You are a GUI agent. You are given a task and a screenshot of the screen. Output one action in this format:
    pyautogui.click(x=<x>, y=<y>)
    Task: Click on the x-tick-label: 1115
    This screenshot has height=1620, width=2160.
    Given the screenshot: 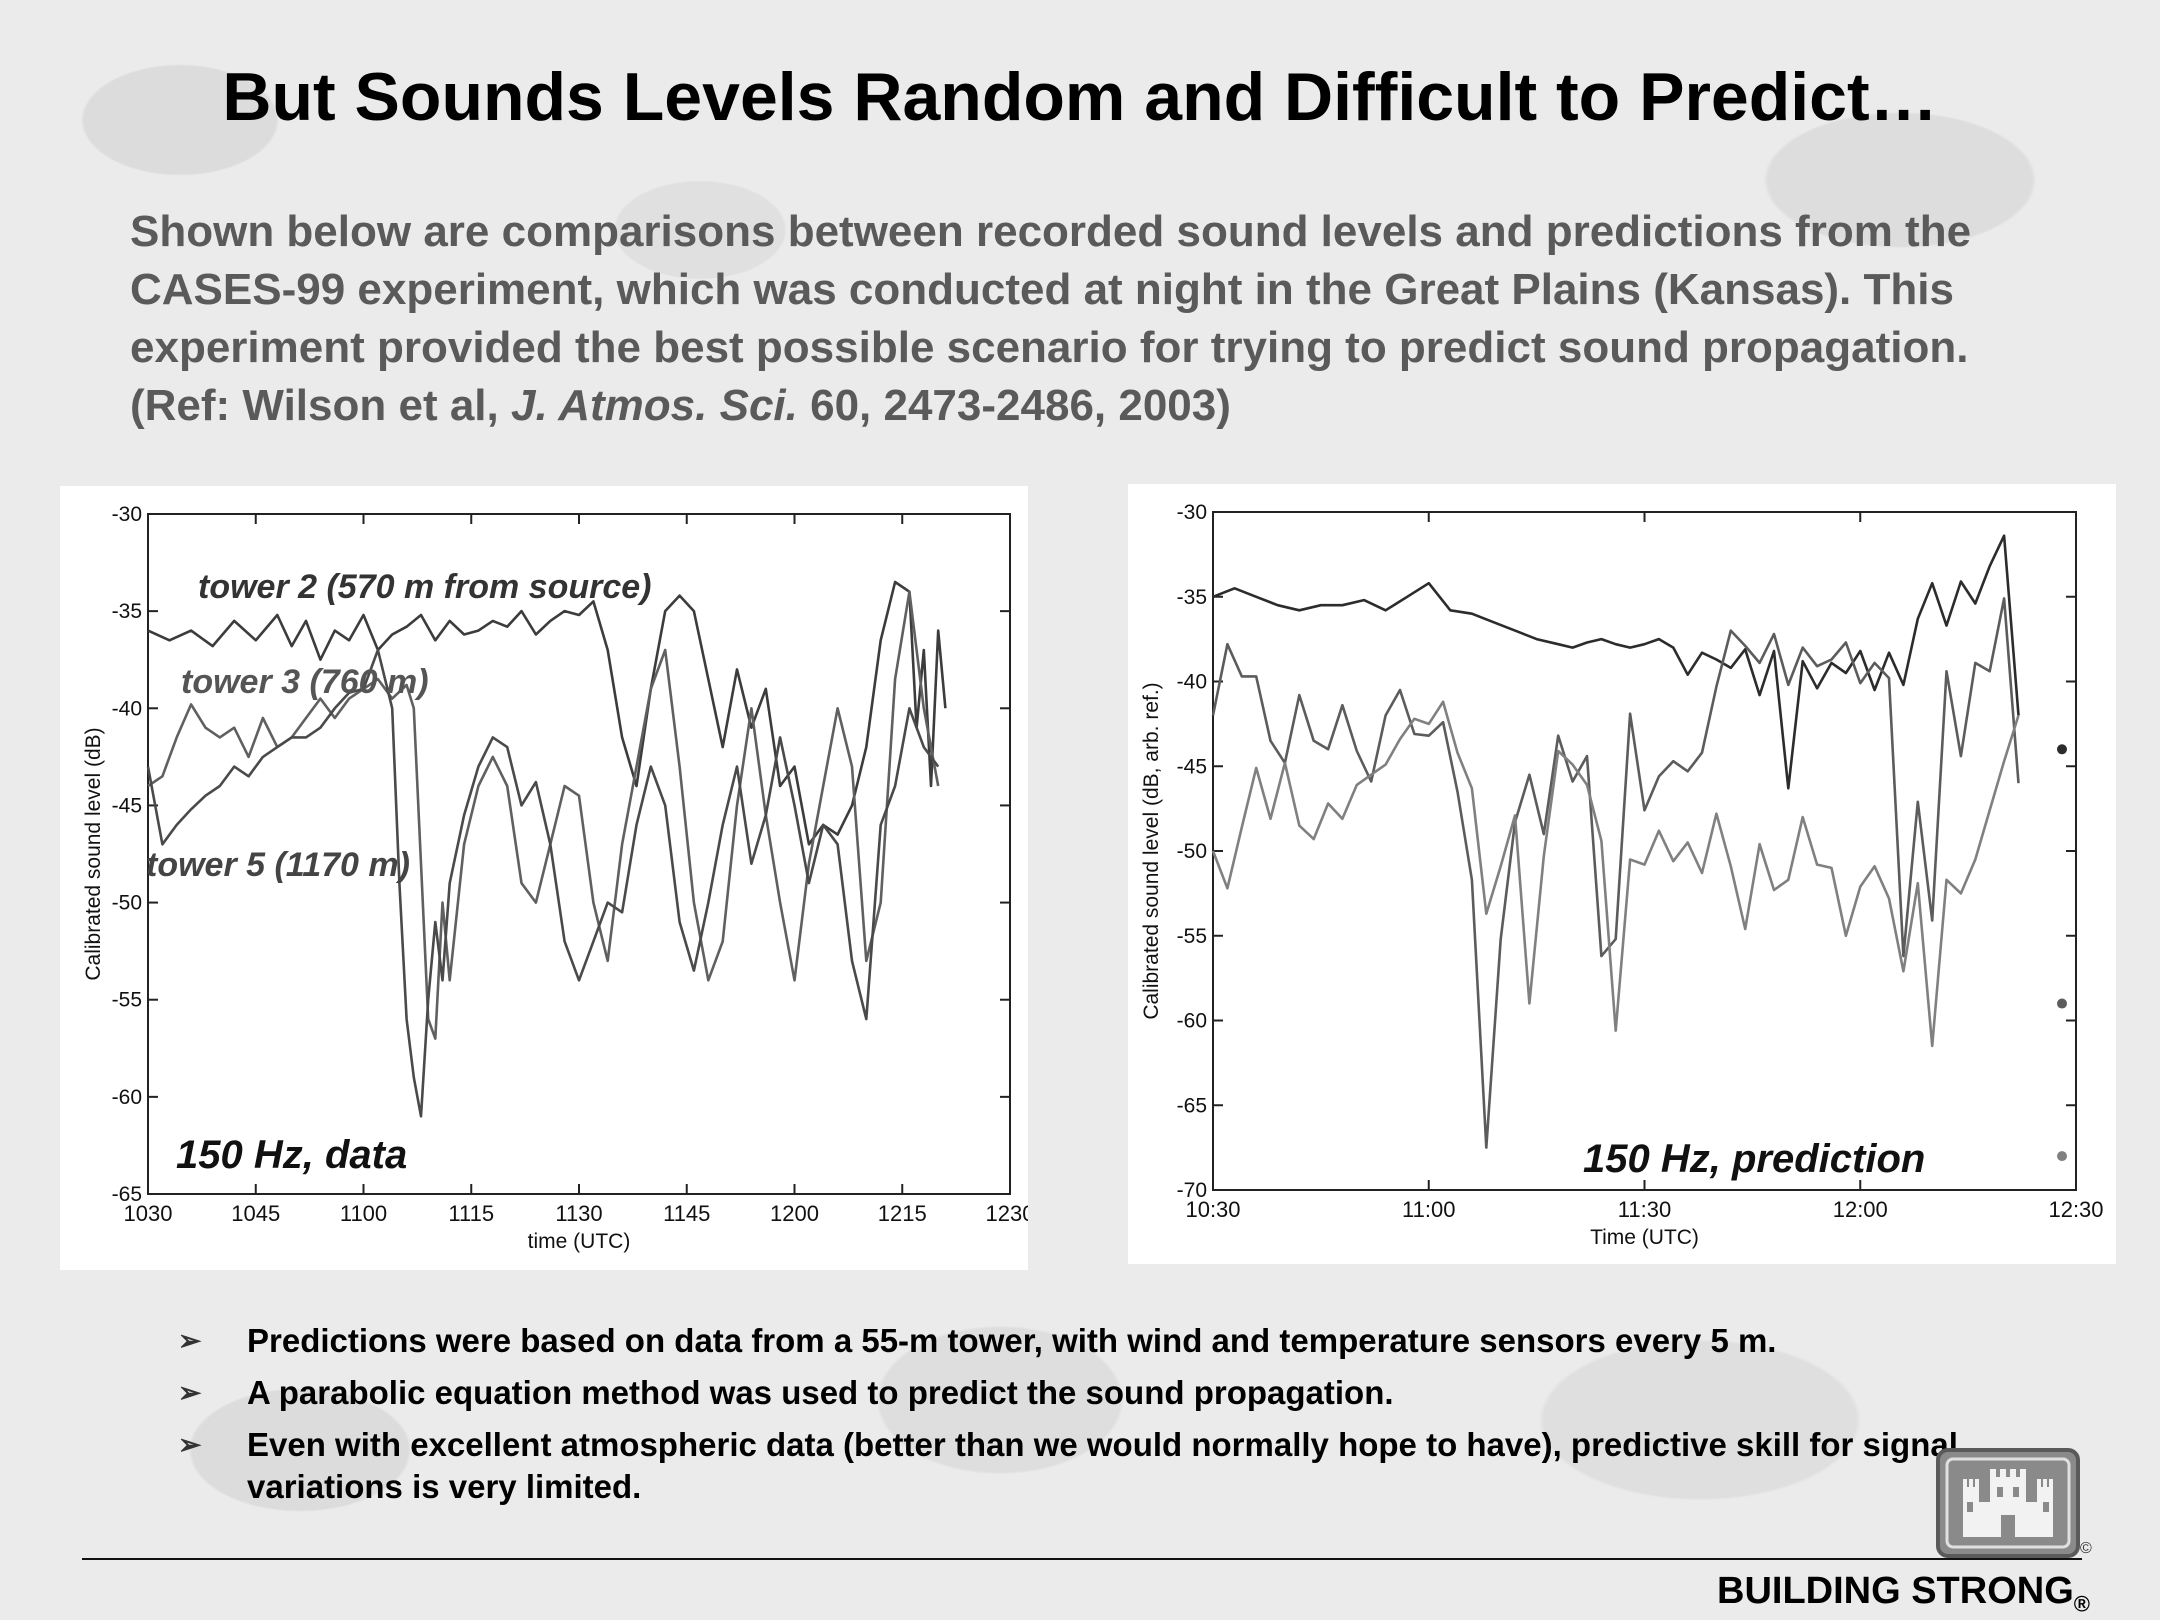 What is the action you would take?
    pyautogui.click(x=471, y=1213)
    